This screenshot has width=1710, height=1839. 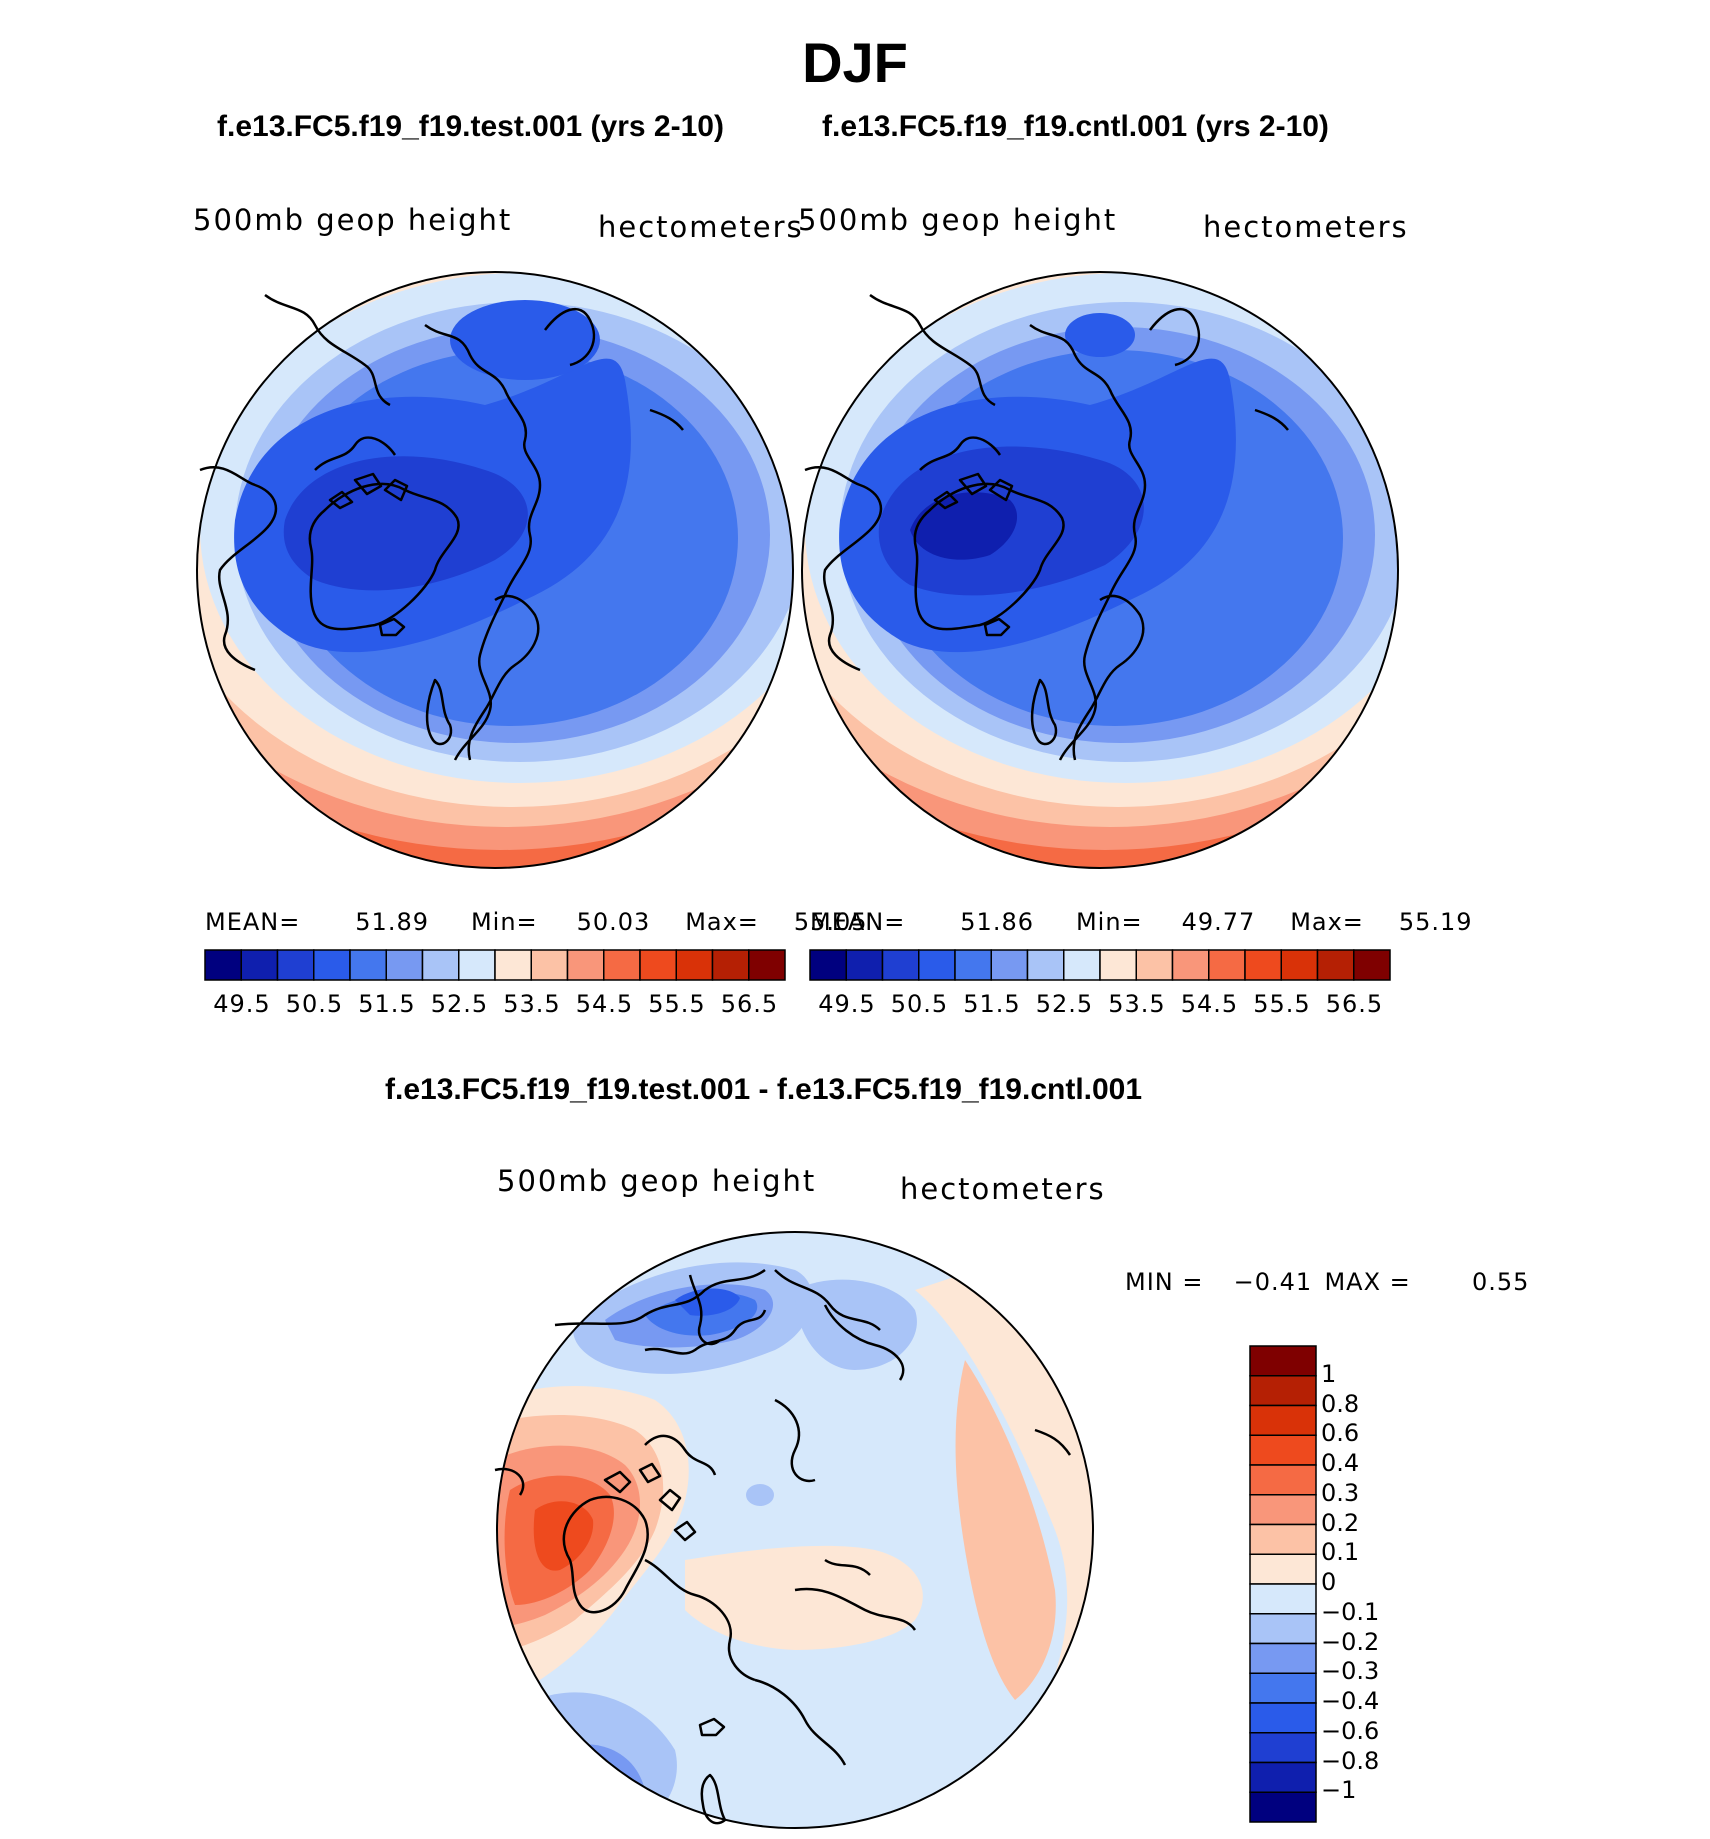 I want to click on diff-min-label: MIN =, so click(x=1164, y=1282).